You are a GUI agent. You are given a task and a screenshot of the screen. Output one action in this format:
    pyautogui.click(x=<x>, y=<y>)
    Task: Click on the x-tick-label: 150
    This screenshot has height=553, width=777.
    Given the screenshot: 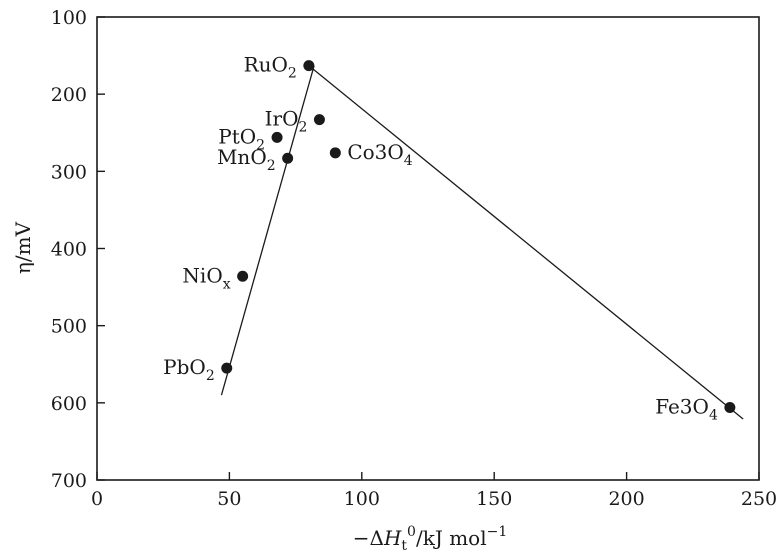 What is the action you would take?
    pyautogui.click(x=494, y=499)
    